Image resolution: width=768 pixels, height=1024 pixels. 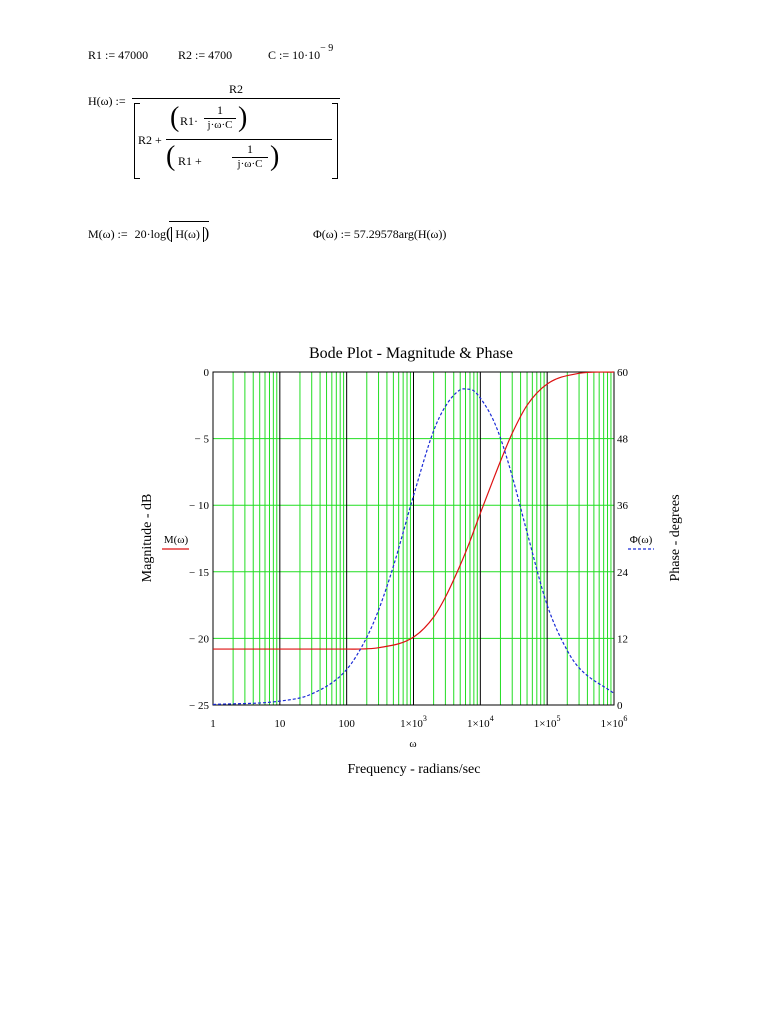 What do you see at coordinates (413, 722) in the screenshot?
I see `x-tick: 1×10³` at bounding box center [413, 722].